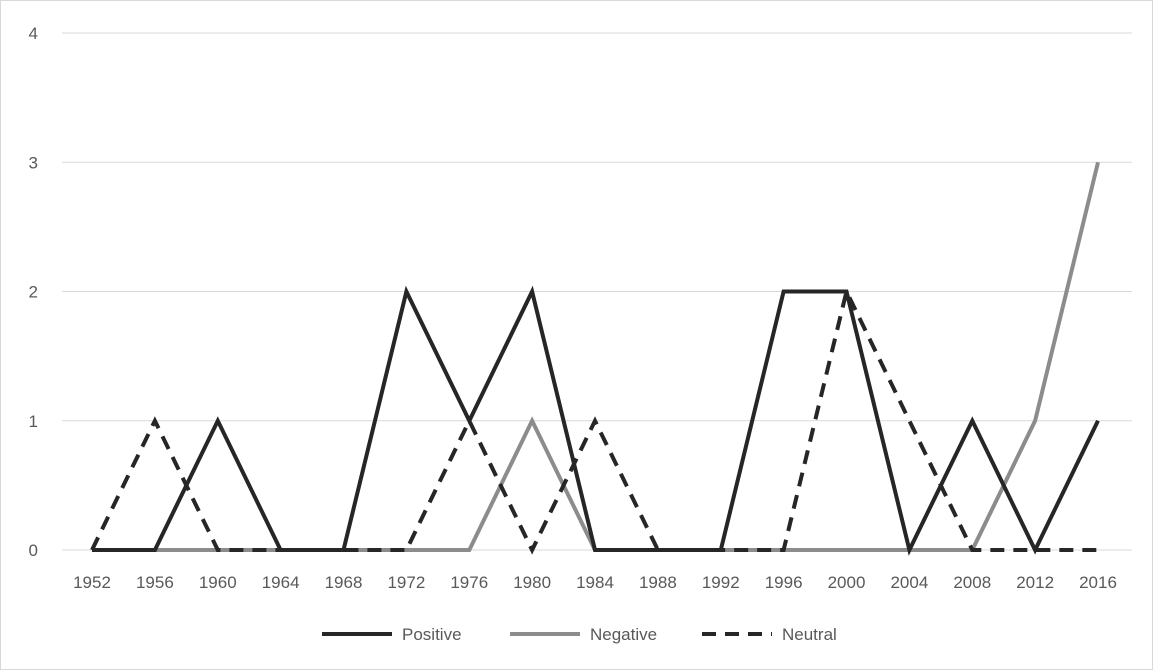 This screenshot has width=1154, height=671. Describe the element at coordinates (33, 421) in the screenshot. I see `y-tick-label: 1` at that location.